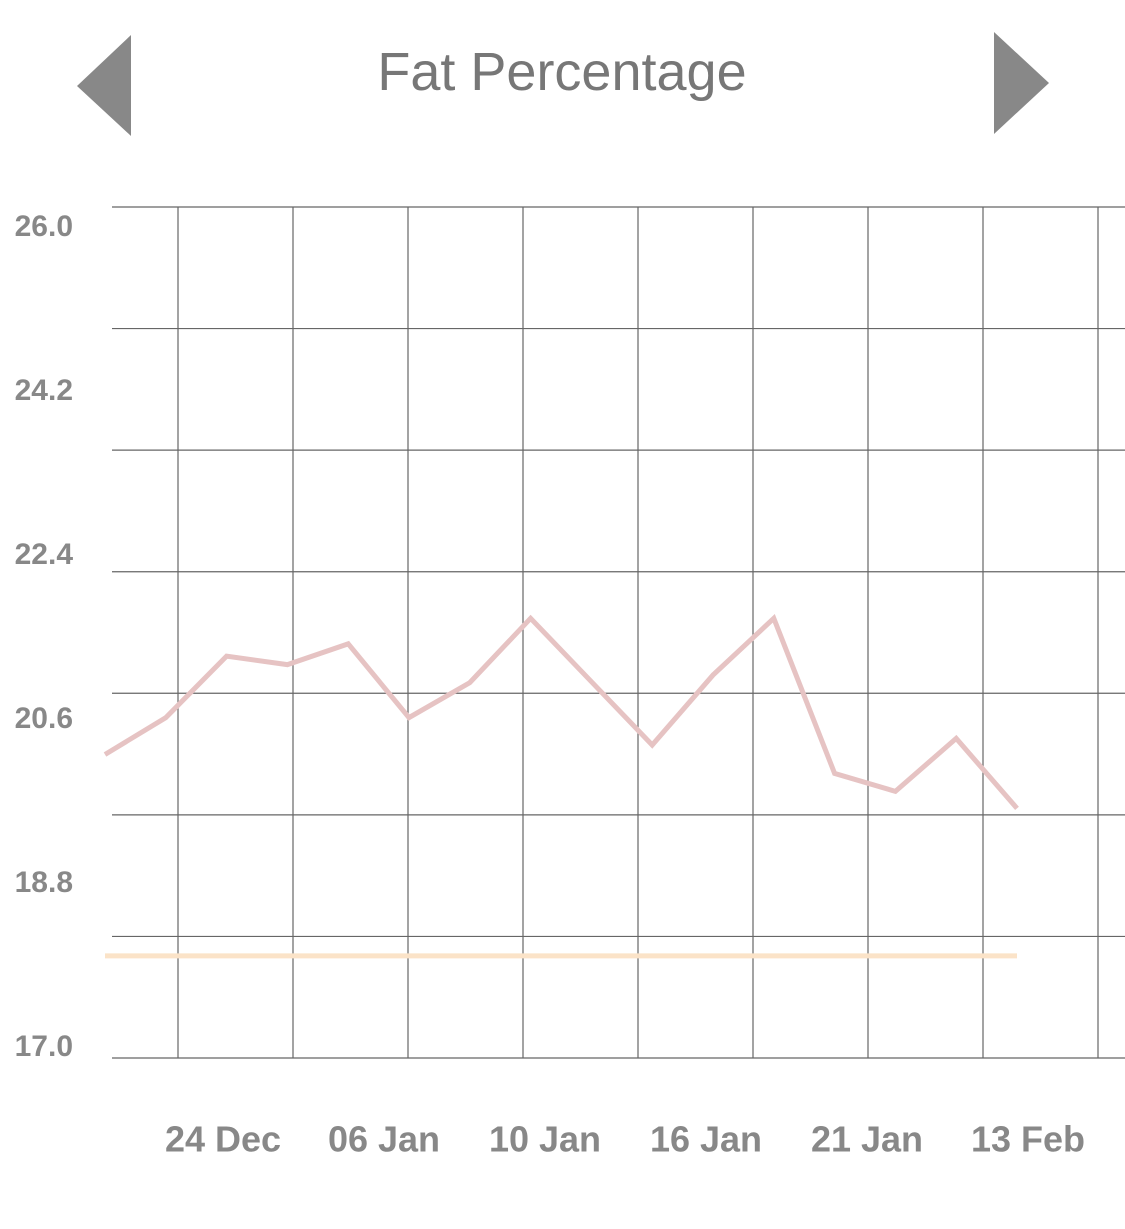 This screenshot has height=1229, width=1125. What do you see at coordinates (44, 1046) in the screenshot?
I see `y-tick-label: 17.0` at bounding box center [44, 1046].